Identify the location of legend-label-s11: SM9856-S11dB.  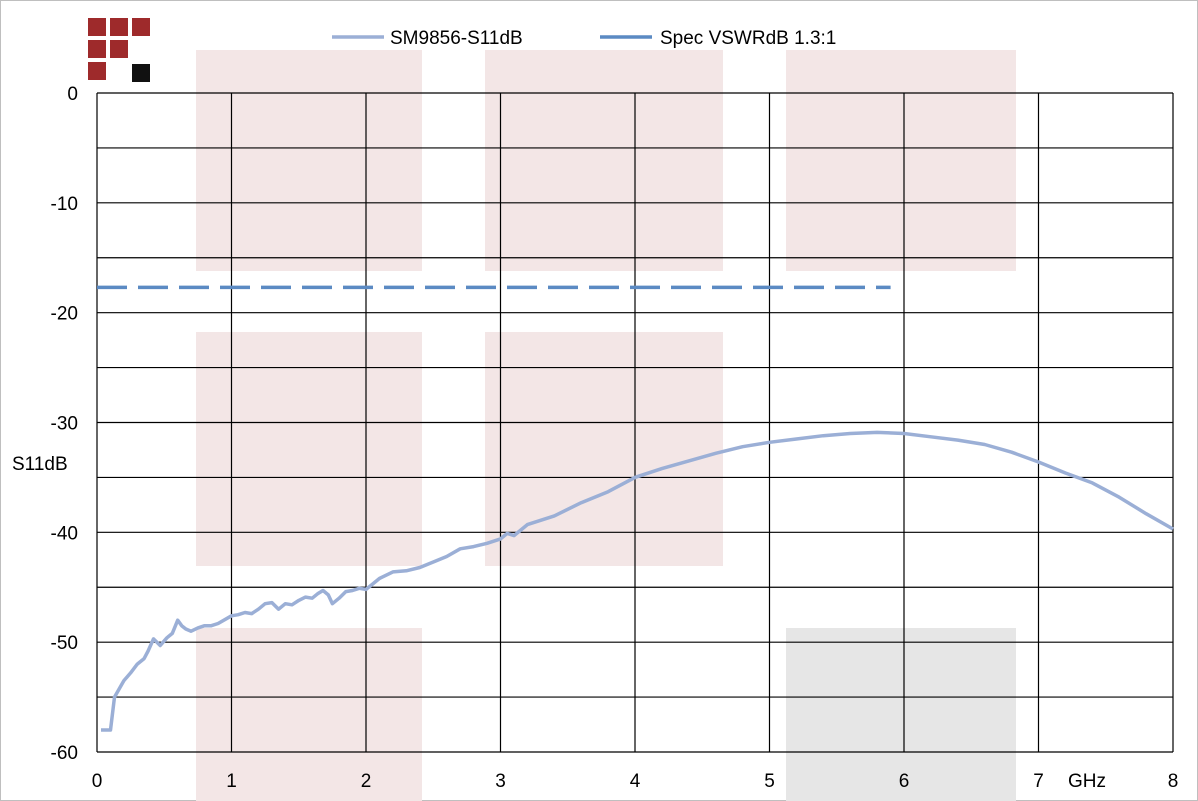
(456, 38).